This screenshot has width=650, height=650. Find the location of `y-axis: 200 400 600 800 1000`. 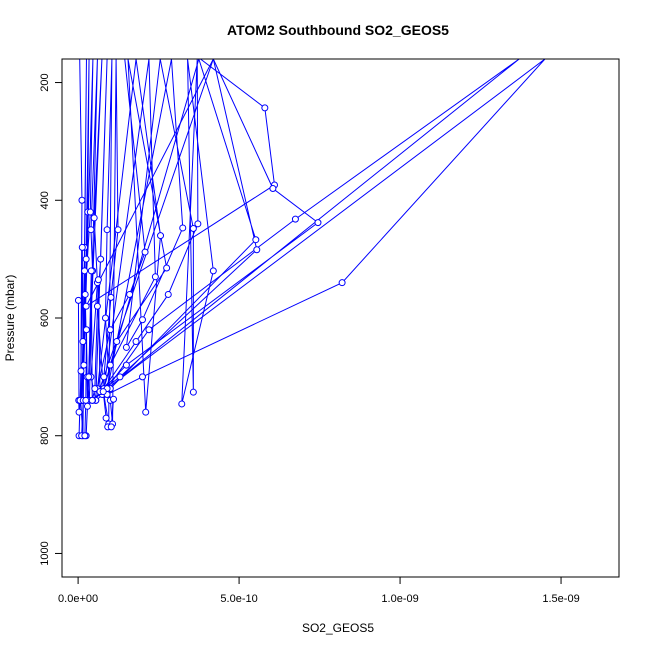

y-axis: 200 400 600 800 1000 is located at coordinates (51, 319).